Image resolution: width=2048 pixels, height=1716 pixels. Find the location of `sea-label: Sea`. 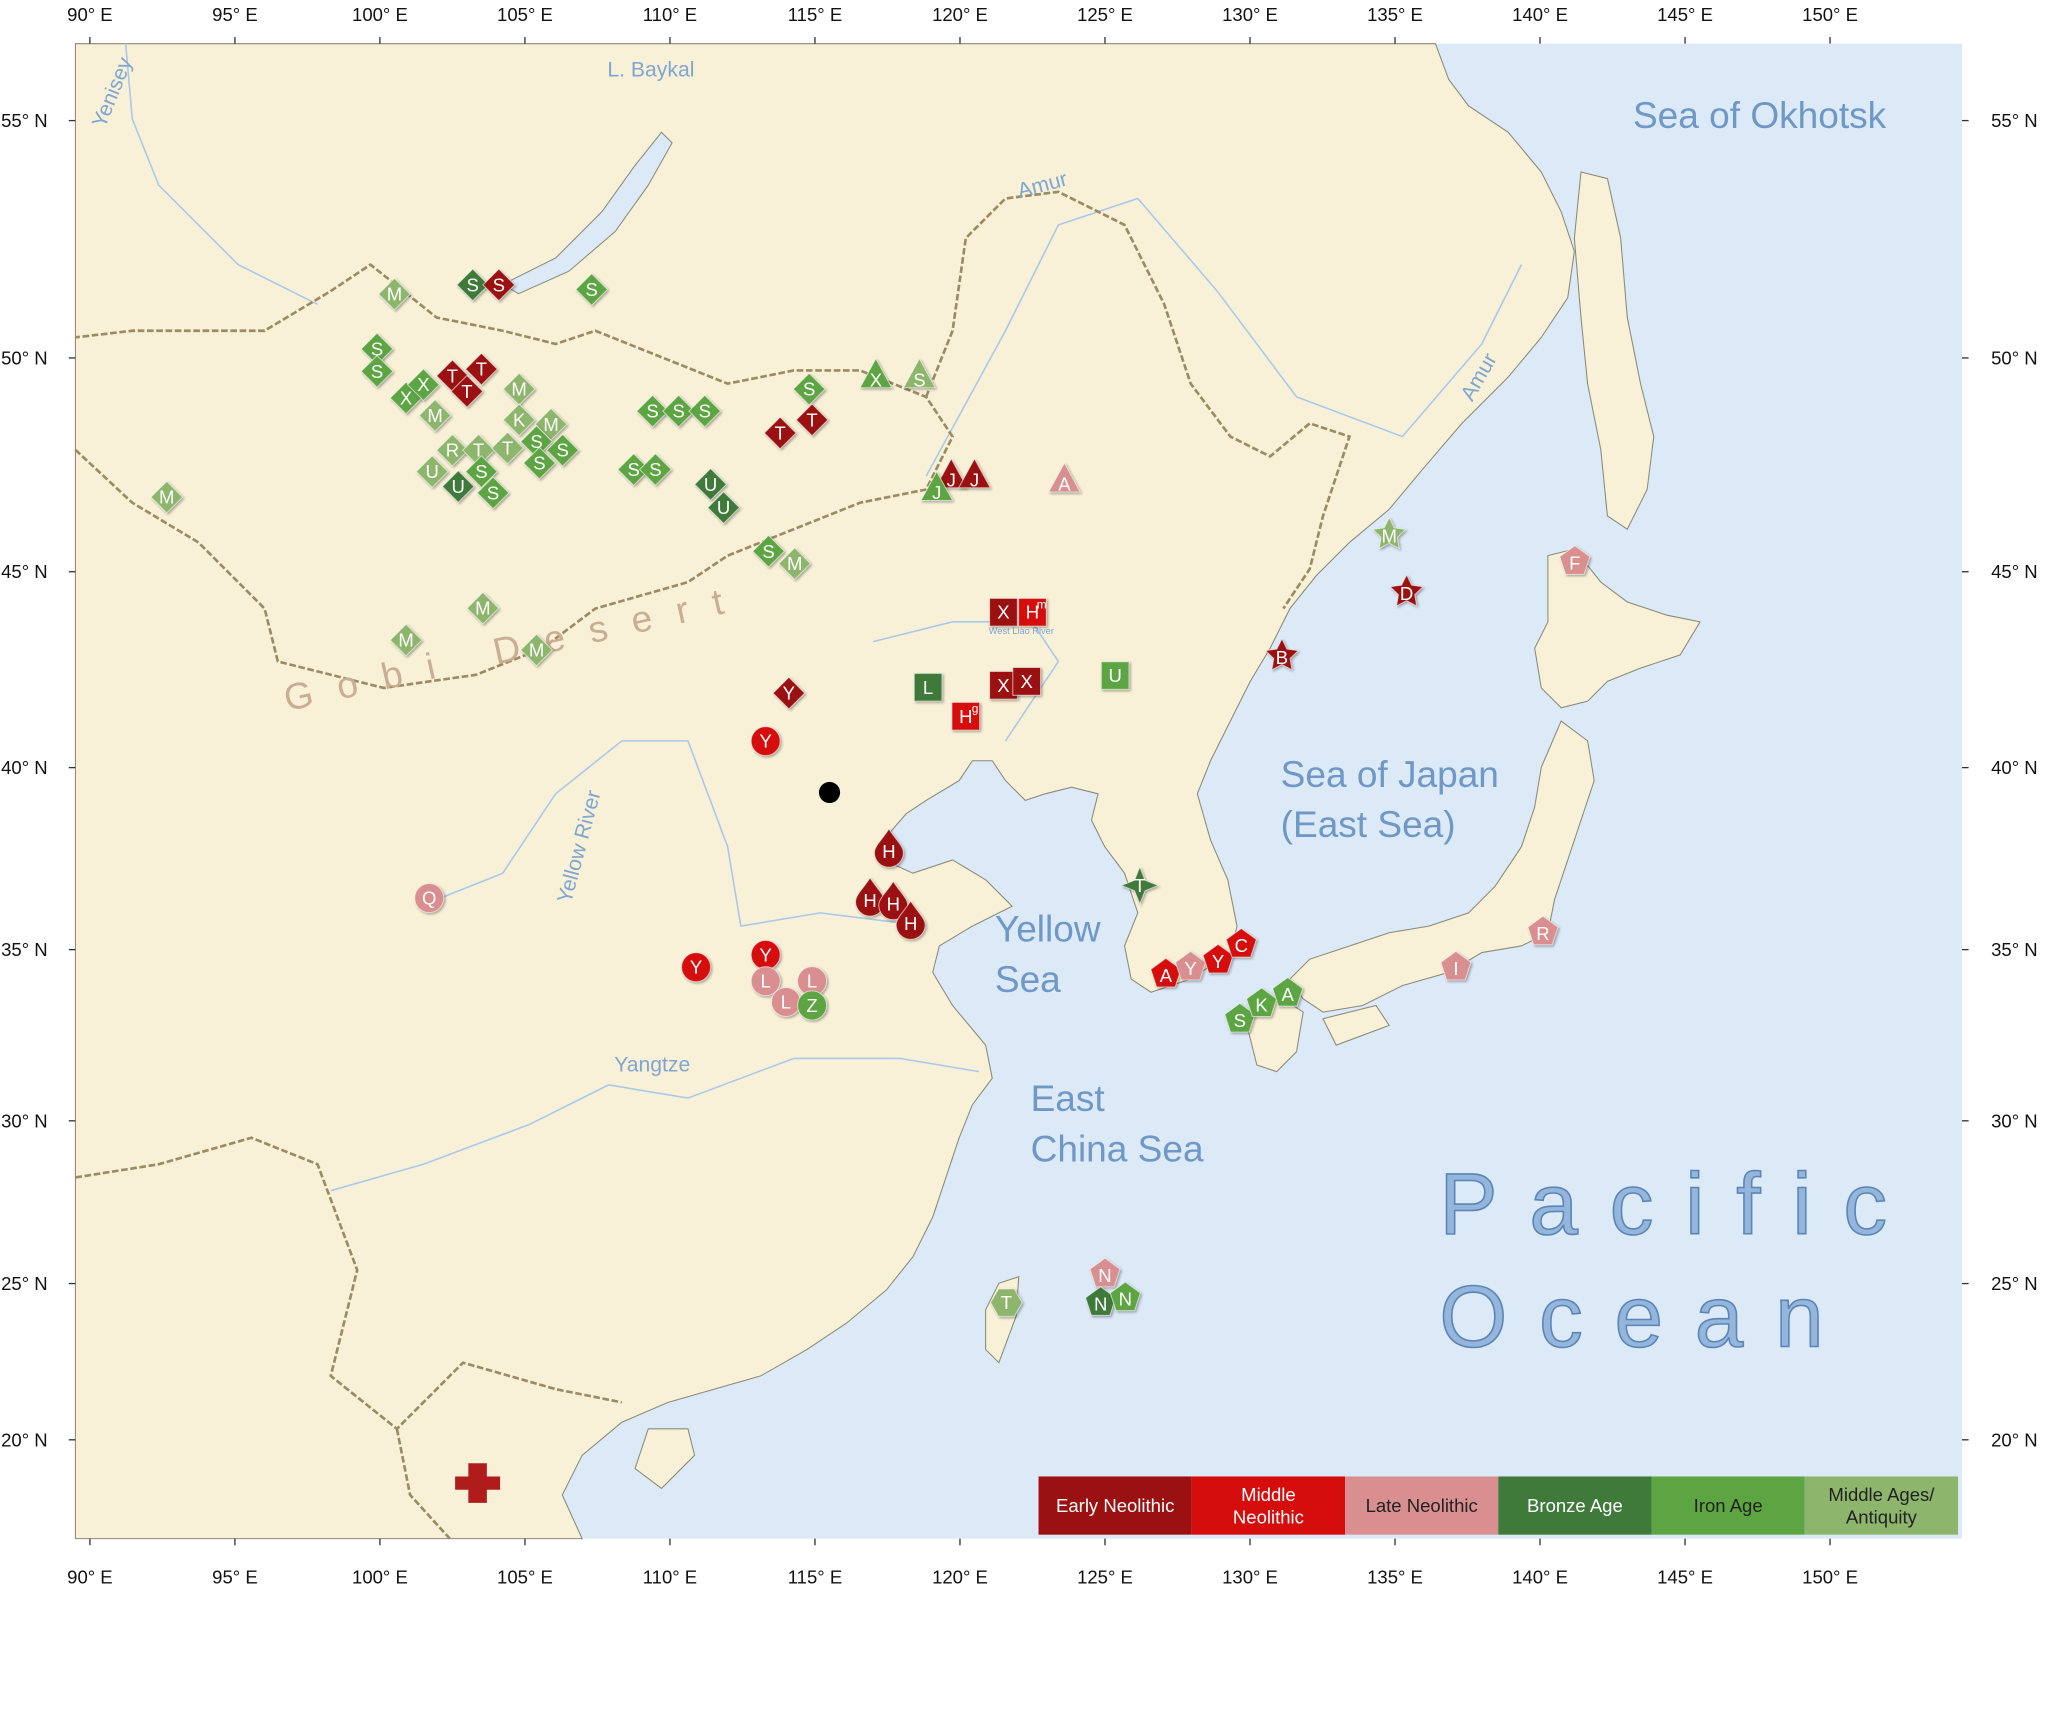

sea-label: Sea is located at coordinates (1028, 979).